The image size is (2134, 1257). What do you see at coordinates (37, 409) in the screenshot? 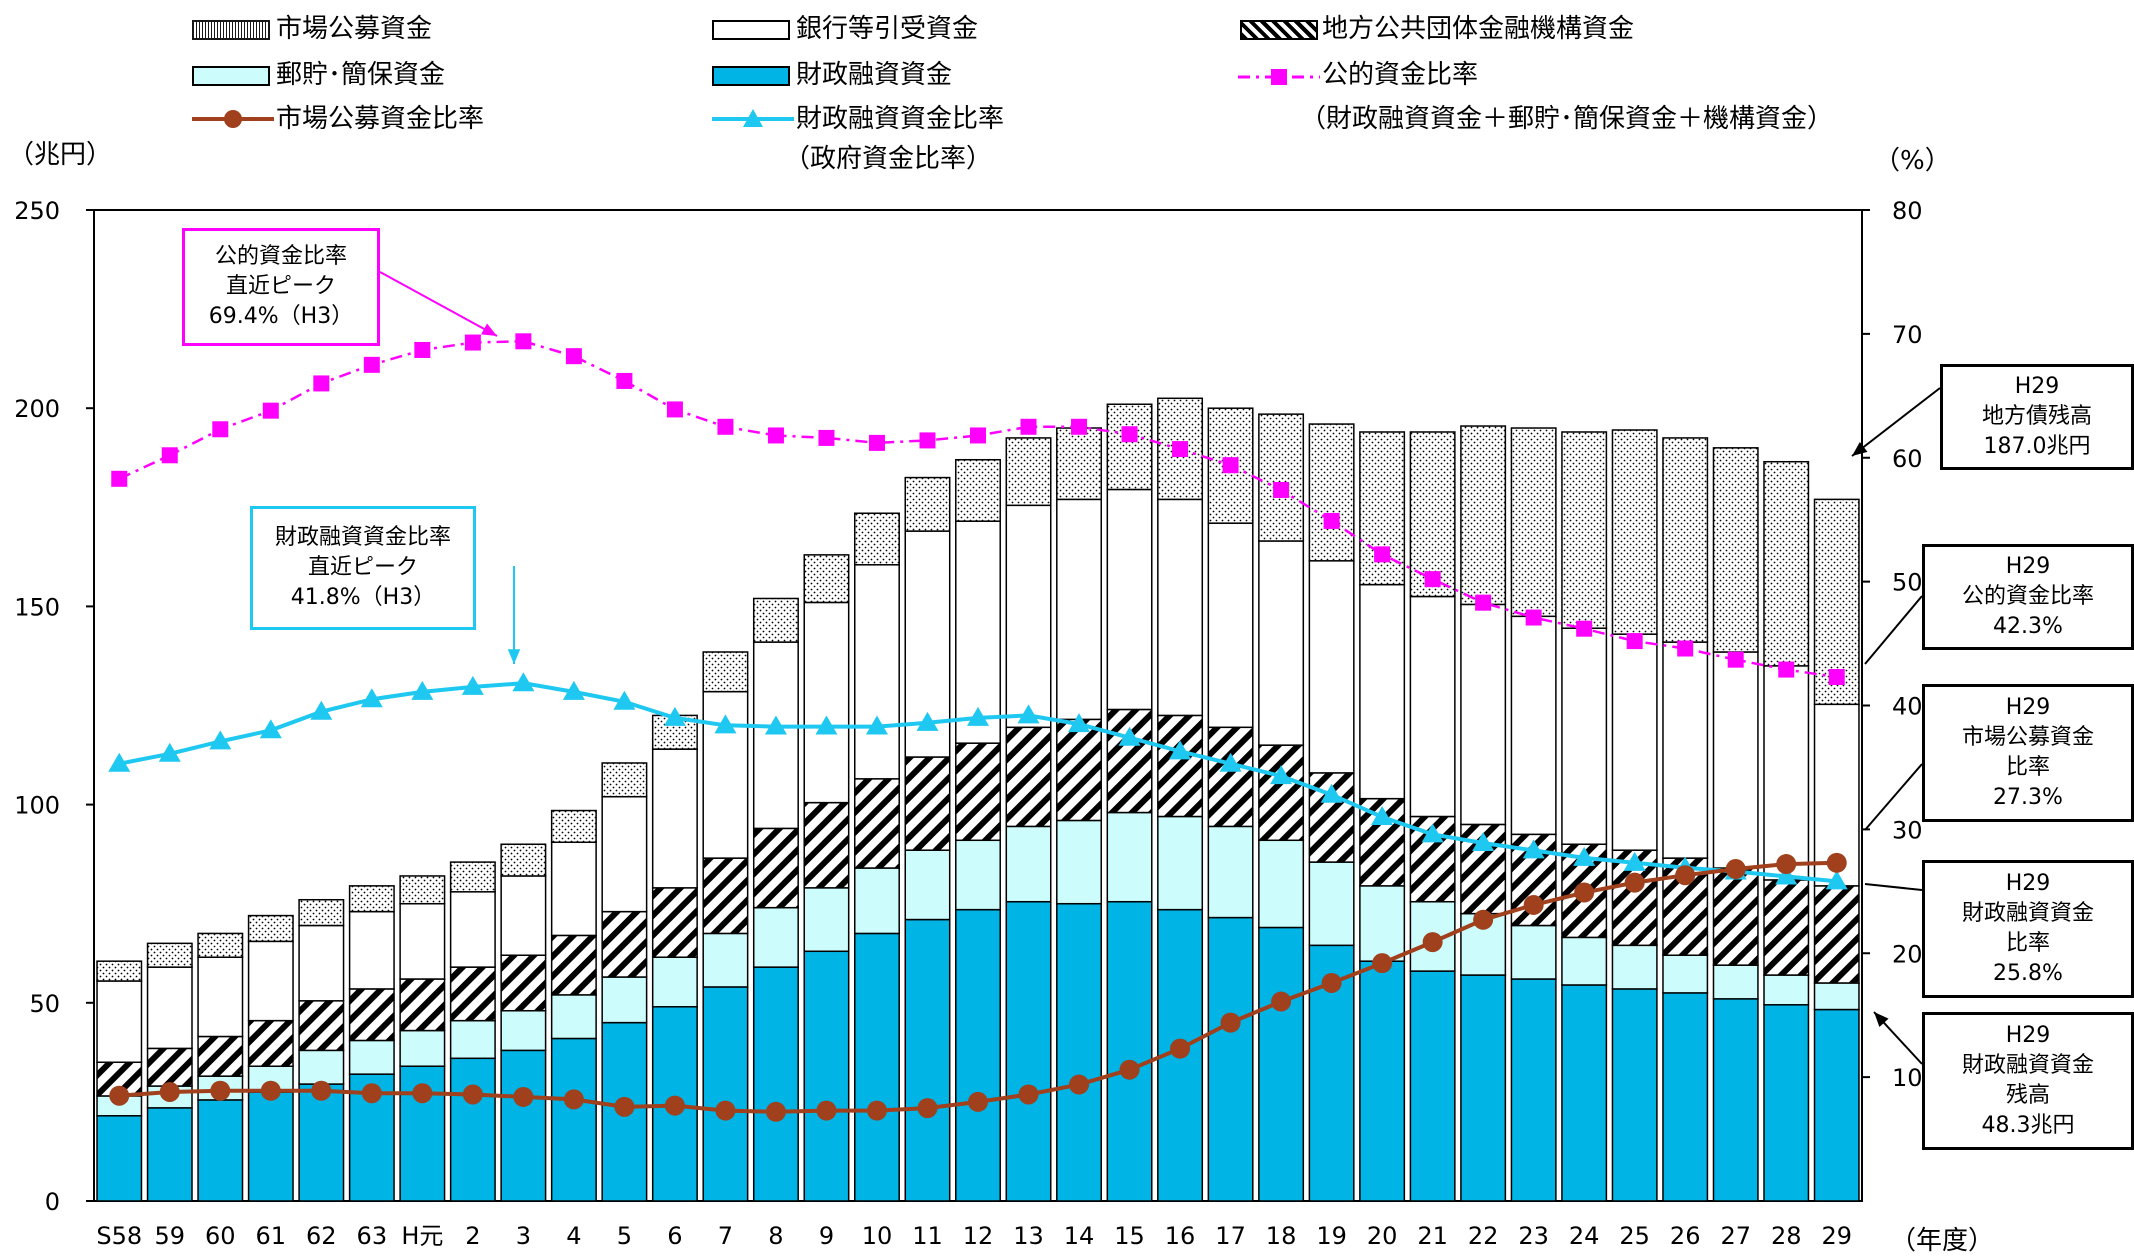
I see `left-tick-label: 200` at bounding box center [37, 409].